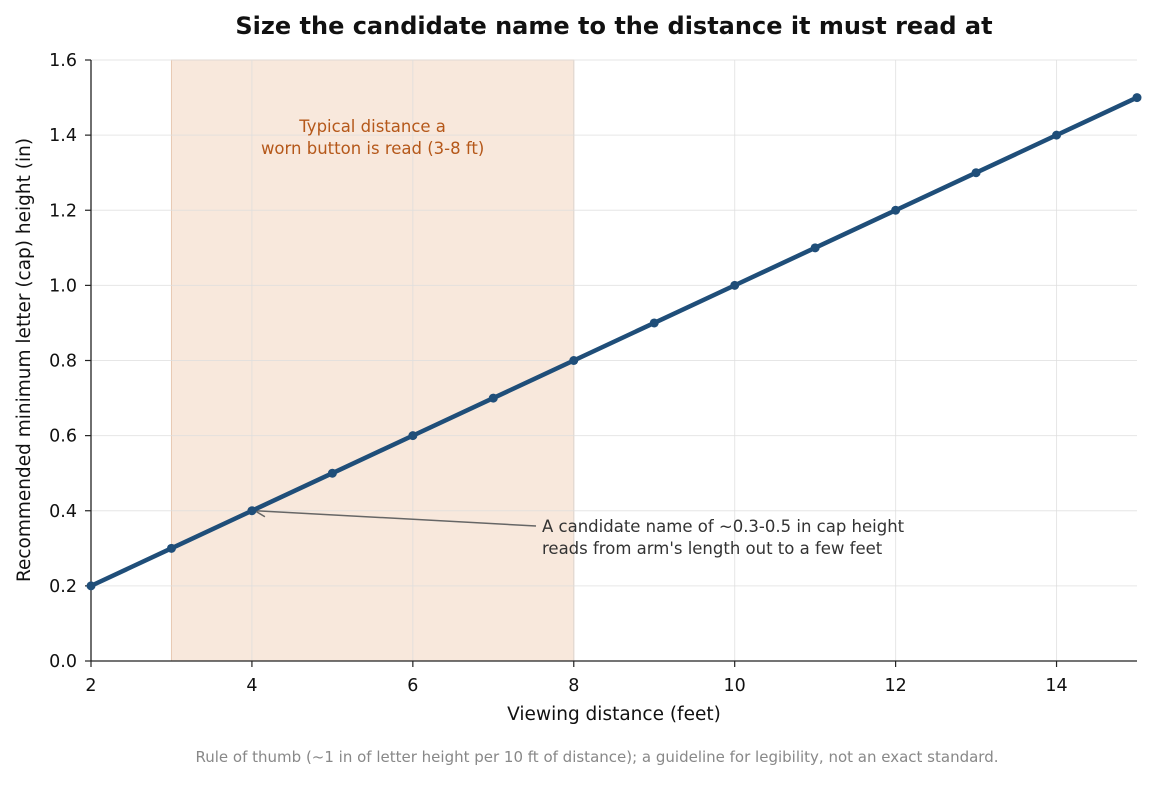 The image size is (1152, 785). Describe the element at coordinates (412, 686) in the screenshot. I see `x-tick-label: 6` at that location.